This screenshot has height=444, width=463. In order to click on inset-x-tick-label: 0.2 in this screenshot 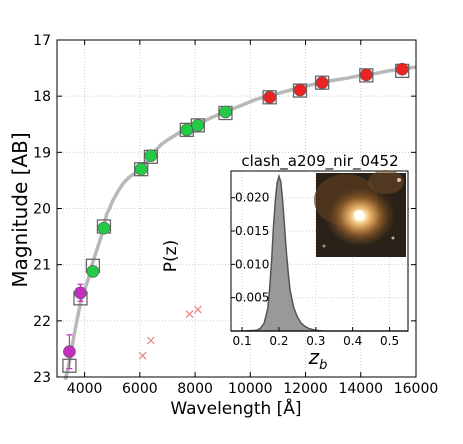, I will do `click(278, 341)`.